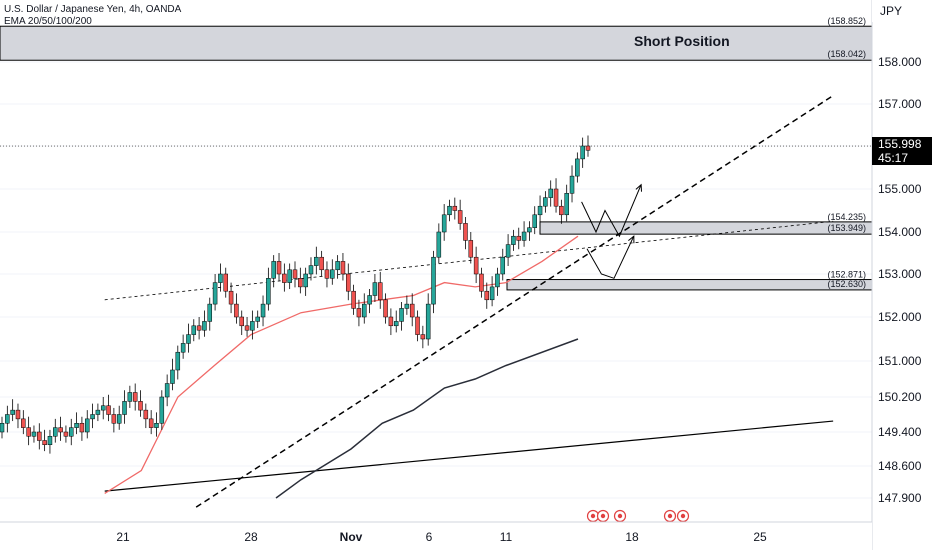  Describe the element at coordinates (900, 361) in the screenshot. I see `y-tick-label: 151.000` at that location.